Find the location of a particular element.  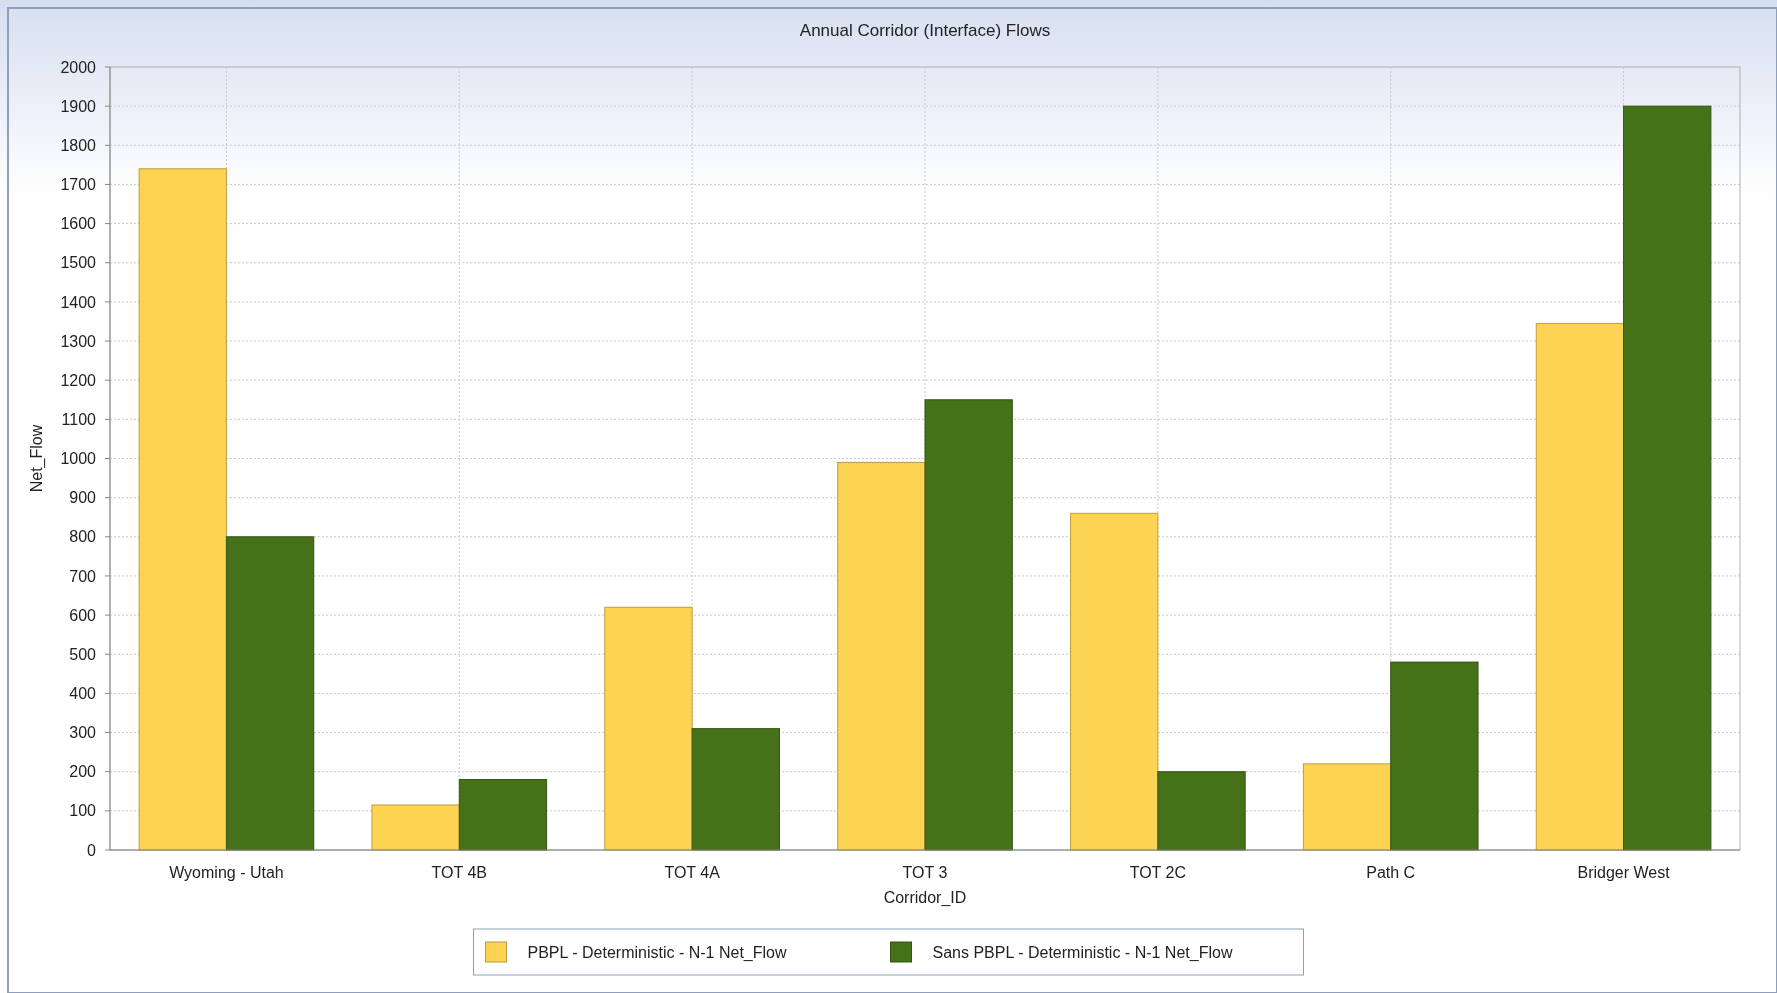

y-tick-label: 1900 is located at coordinates (78, 106).